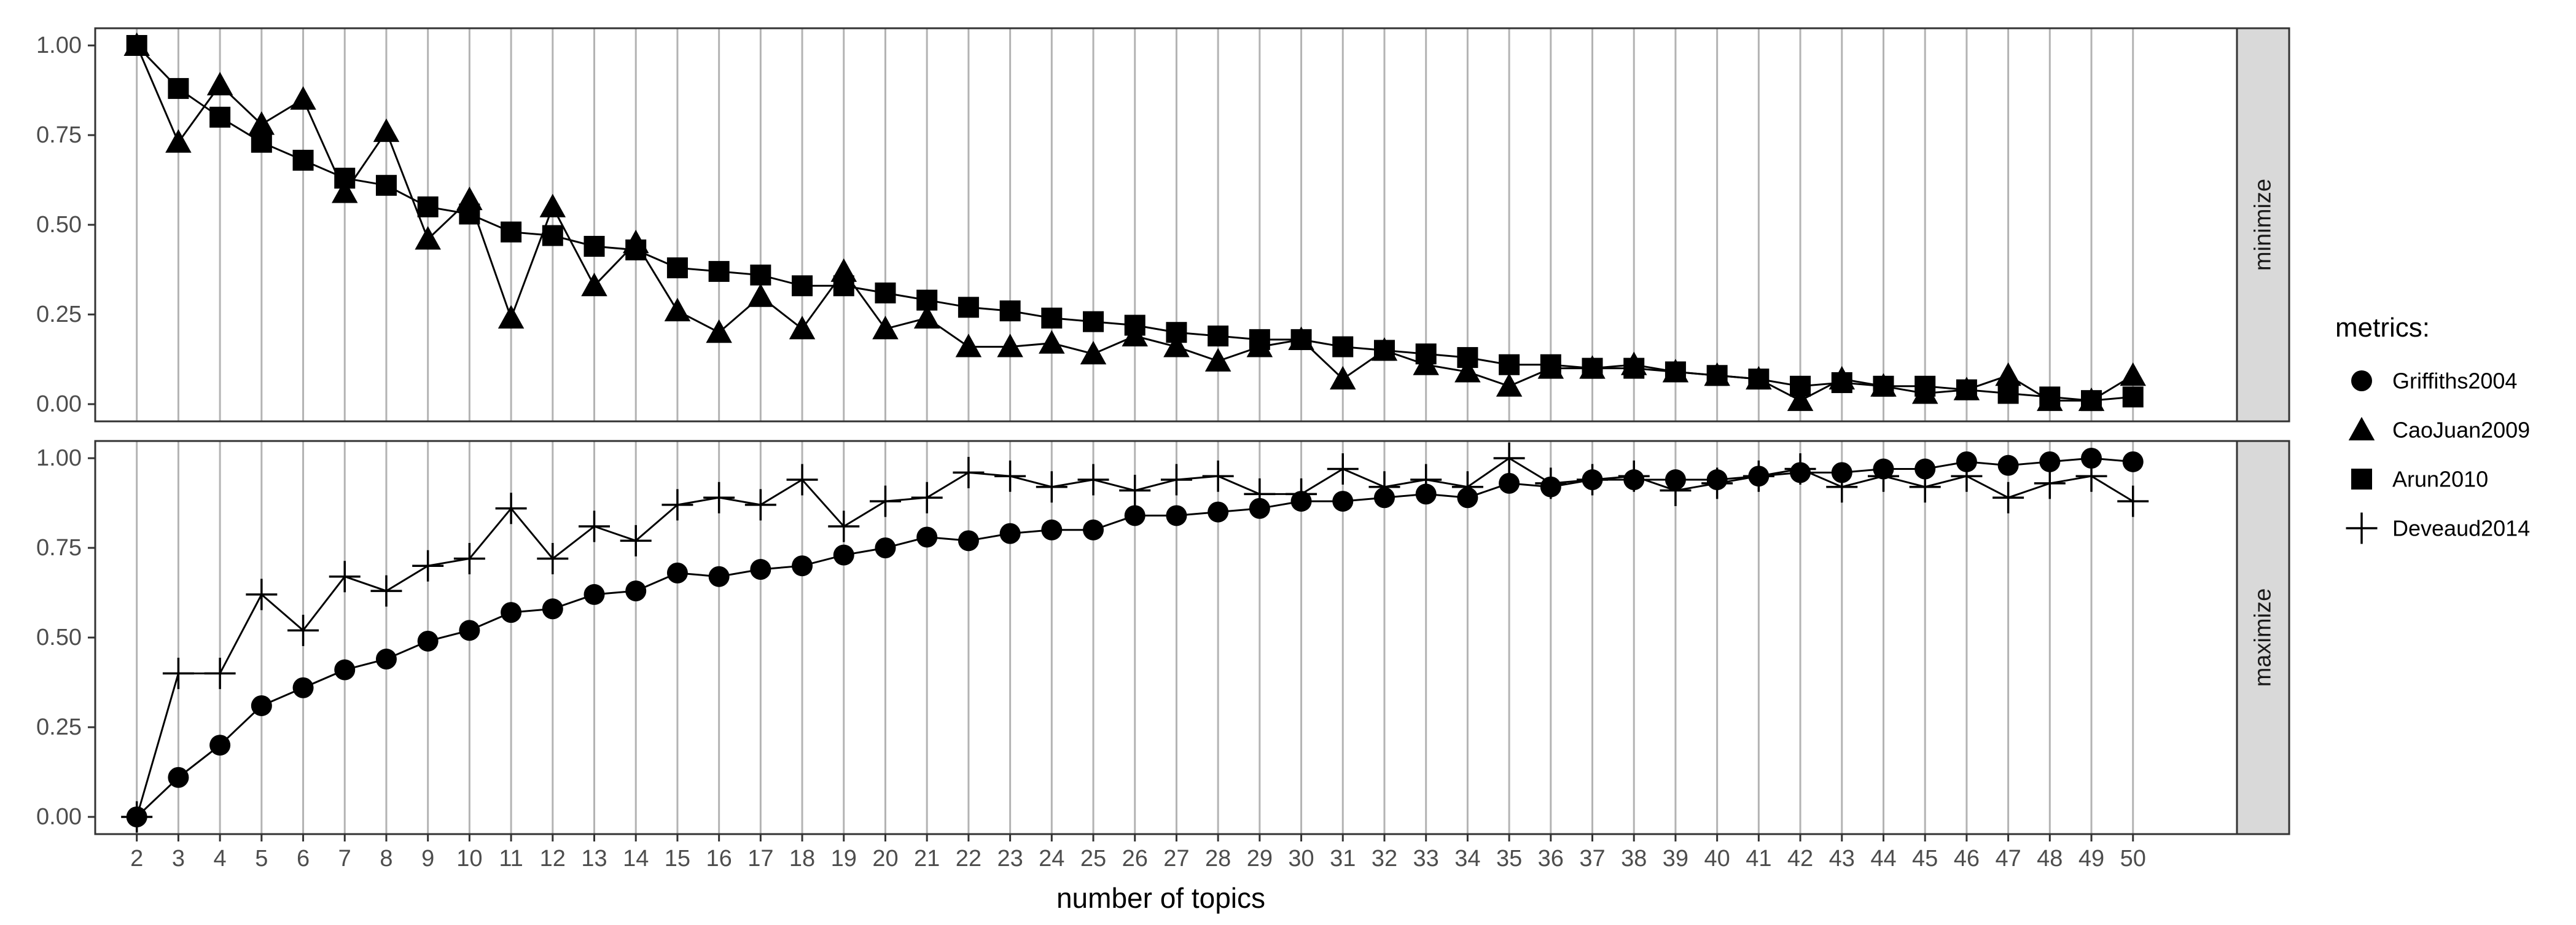 The height and width of the screenshot is (925, 2576). I want to click on legend-entry: Griffiths2004, so click(2434, 381).